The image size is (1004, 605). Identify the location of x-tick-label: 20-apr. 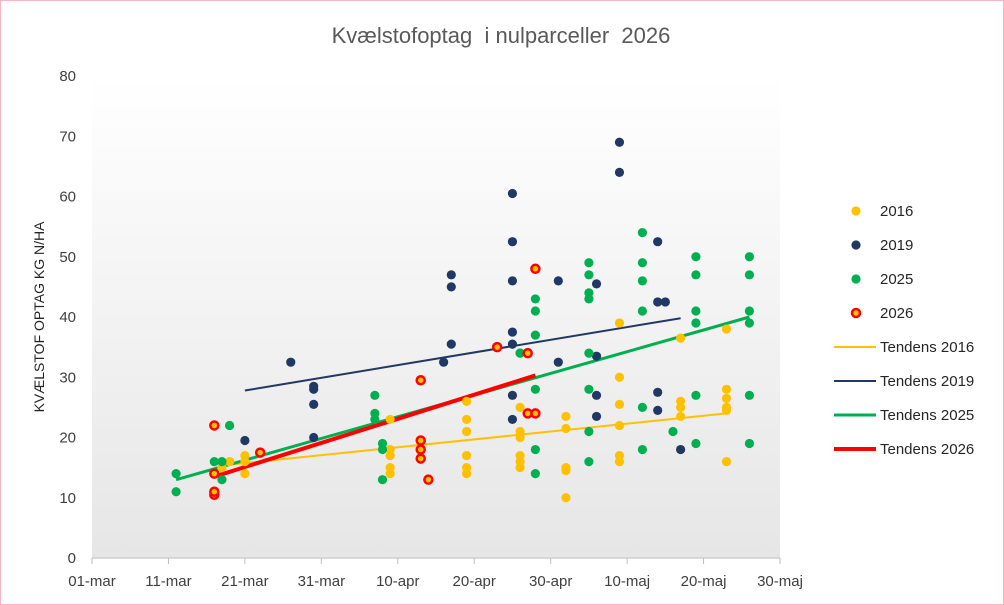
(474, 581).